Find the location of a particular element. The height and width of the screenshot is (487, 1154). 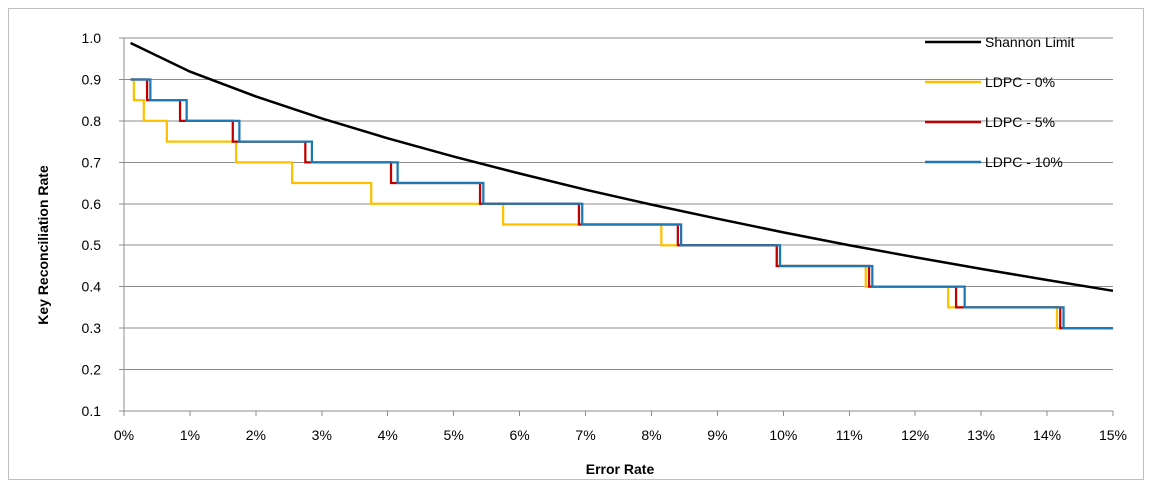

legend-label: Shannon Limit is located at coordinates (1030, 42).